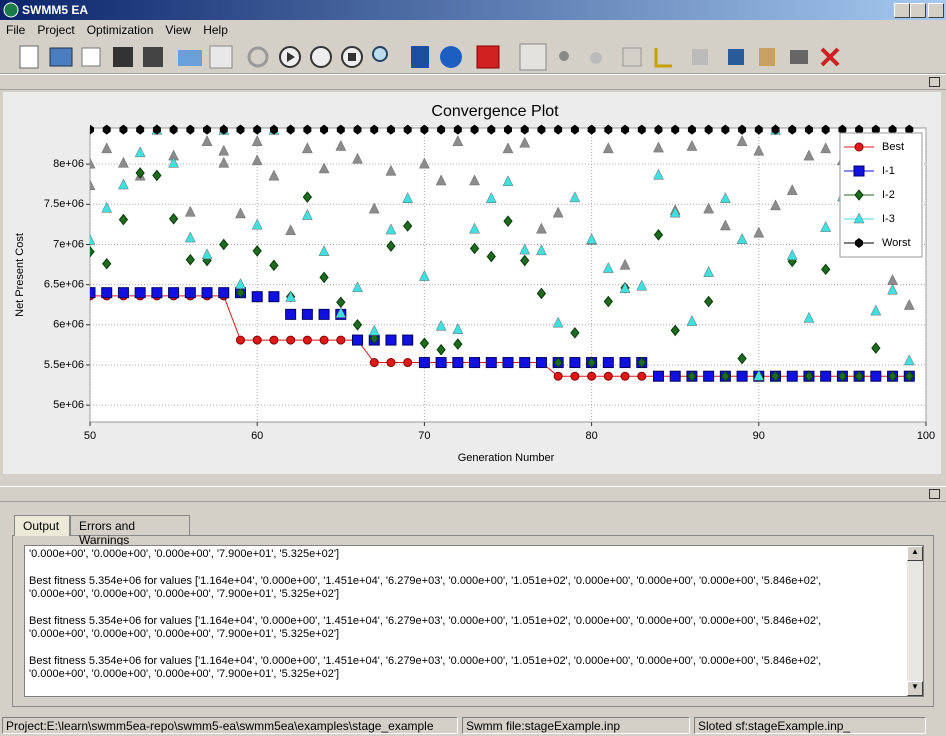 Image resolution: width=946 pixels, height=736 pixels. Describe the element at coordinates (799, 57) in the screenshot. I see `print-plot-icon` at that location.